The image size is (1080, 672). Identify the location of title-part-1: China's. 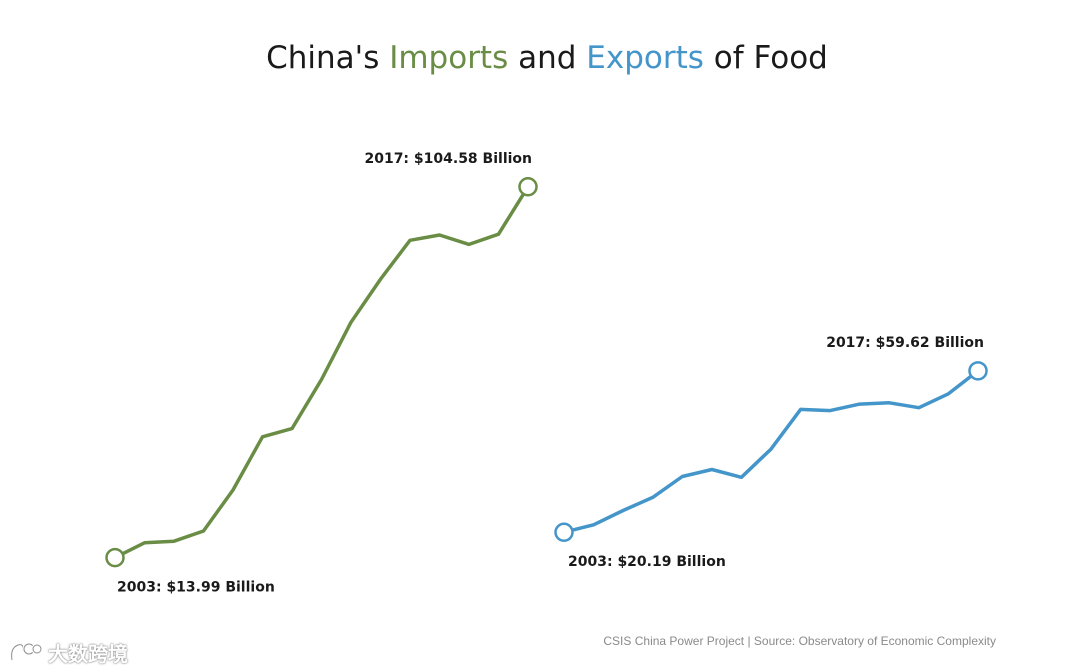
(328, 58).